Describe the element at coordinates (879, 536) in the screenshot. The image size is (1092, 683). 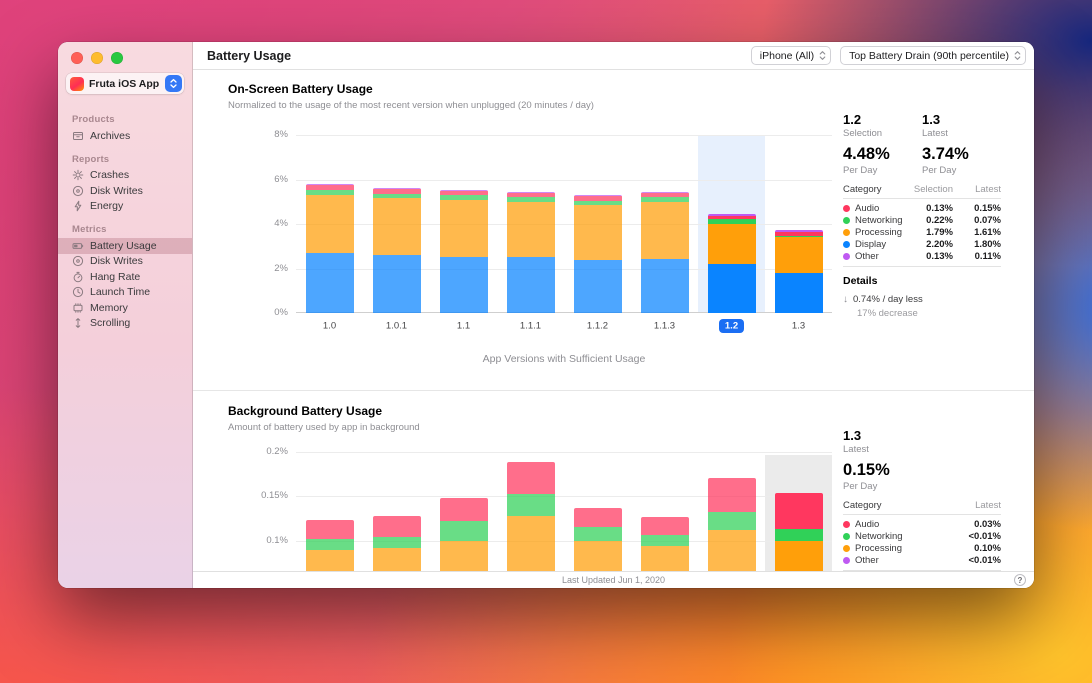
I see `category-name: Networking` at that location.